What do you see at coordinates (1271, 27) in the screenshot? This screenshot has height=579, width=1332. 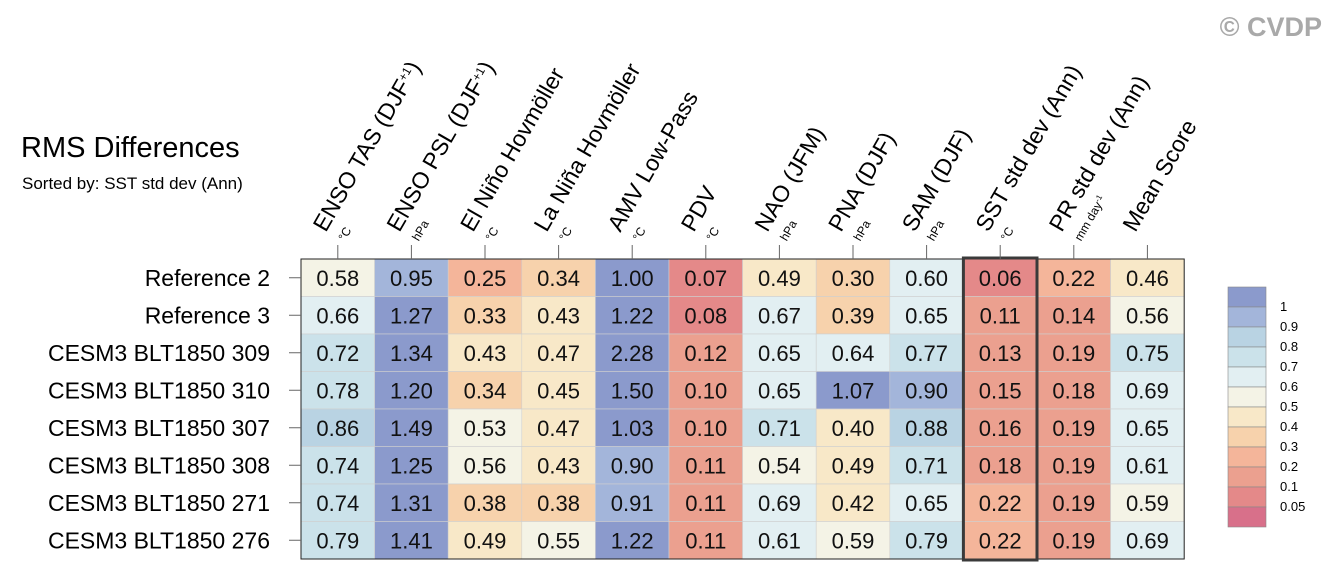 I see `watermark: © CVDP` at bounding box center [1271, 27].